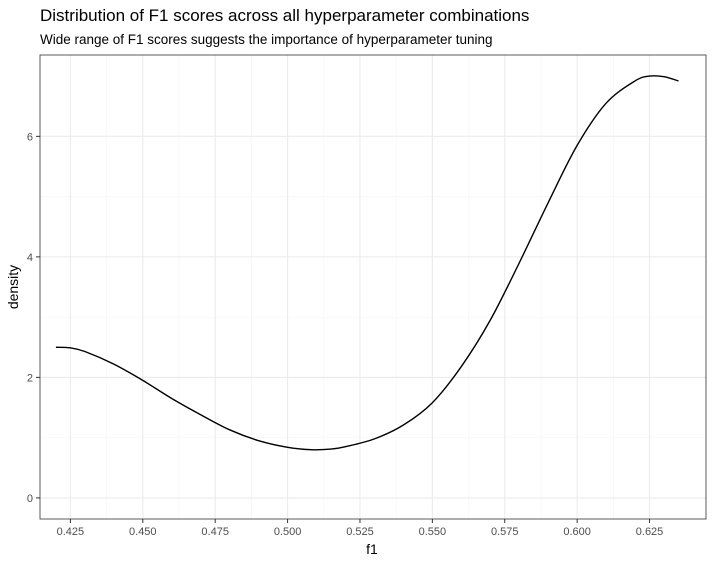 The height and width of the screenshot is (565, 713). What do you see at coordinates (30, 378) in the screenshot?
I see `y-tick-label: 2` at bounding box center [30, 378].